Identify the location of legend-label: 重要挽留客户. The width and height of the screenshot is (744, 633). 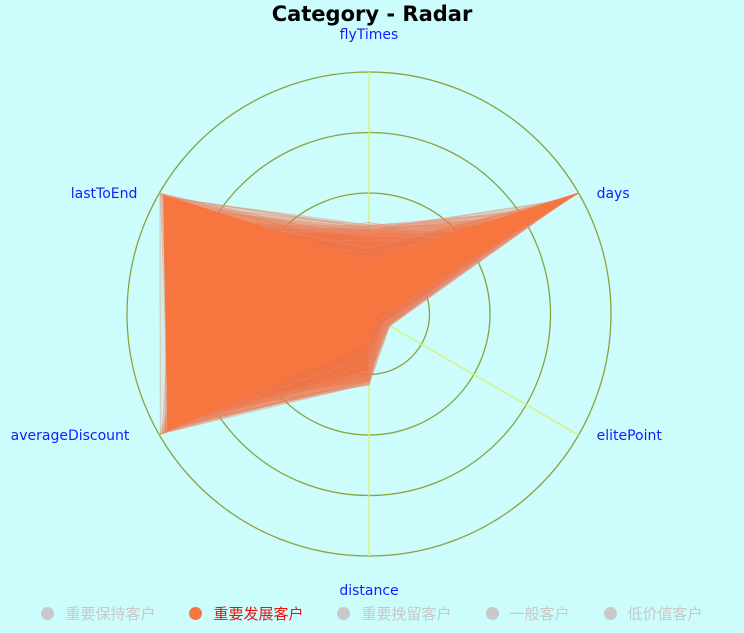
(406, 613).